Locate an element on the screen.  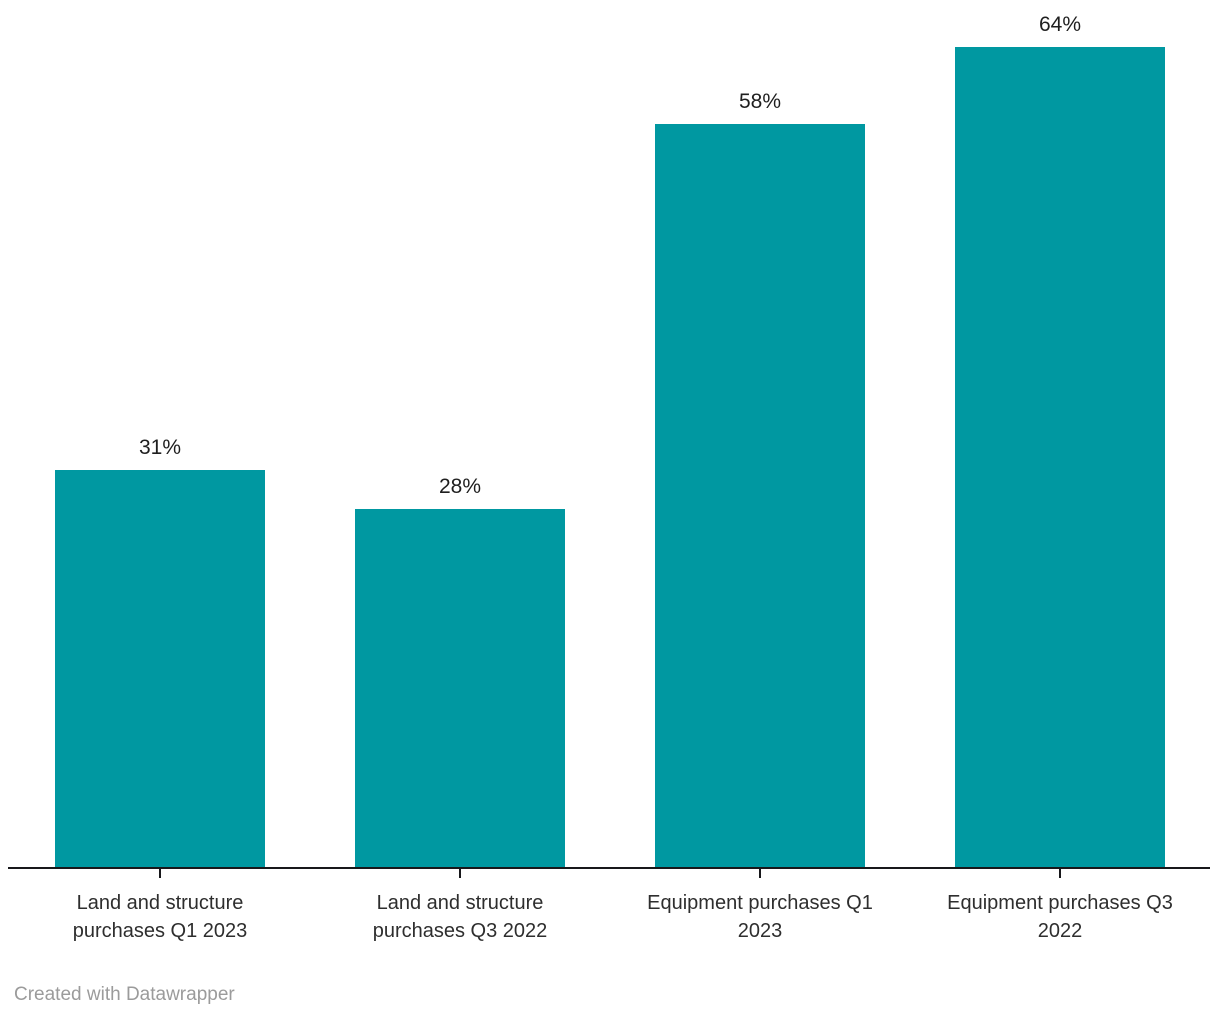
category-label: Land and structure purchases Q1 2023 is located at coordinates (160, 917).